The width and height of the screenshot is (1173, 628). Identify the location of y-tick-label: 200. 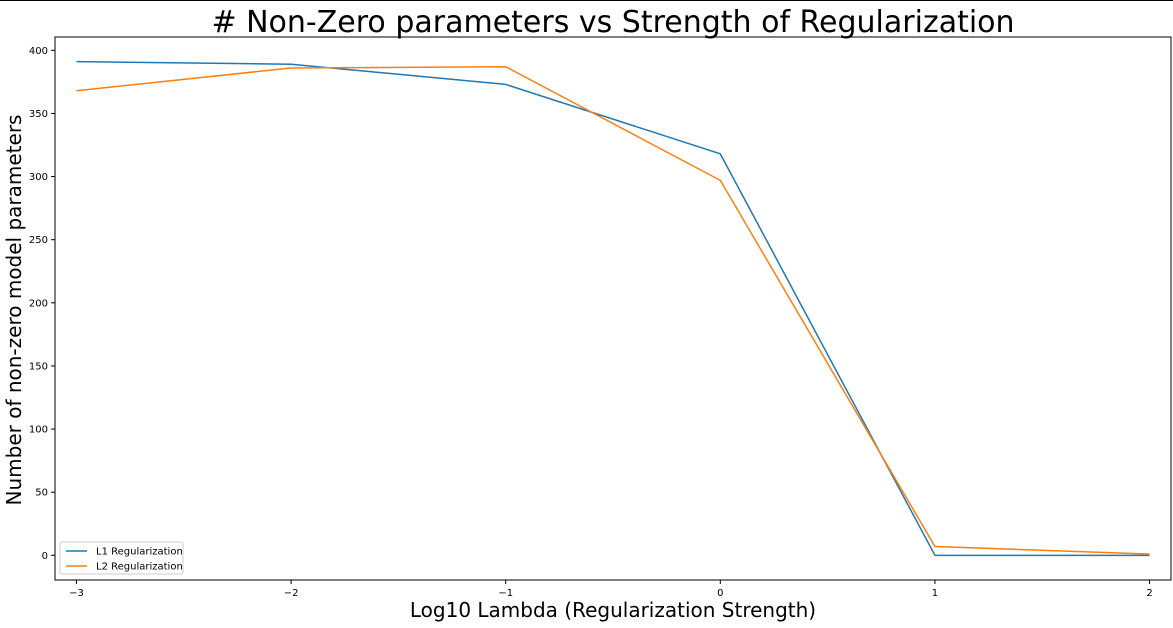
(38, 303).